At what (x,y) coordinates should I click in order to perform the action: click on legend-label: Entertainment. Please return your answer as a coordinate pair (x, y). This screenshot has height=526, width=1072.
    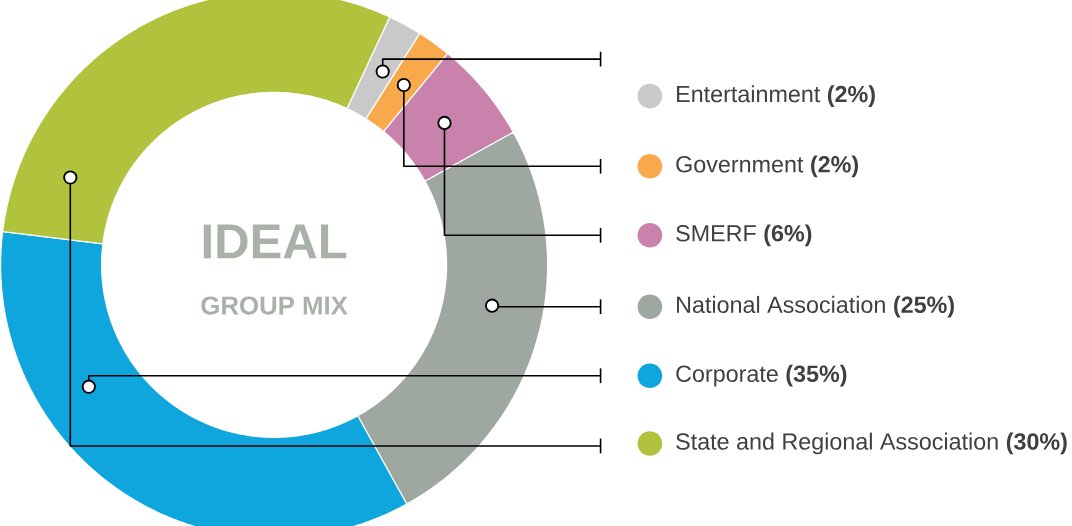
    Looking at the image, I should click on (749, 94).